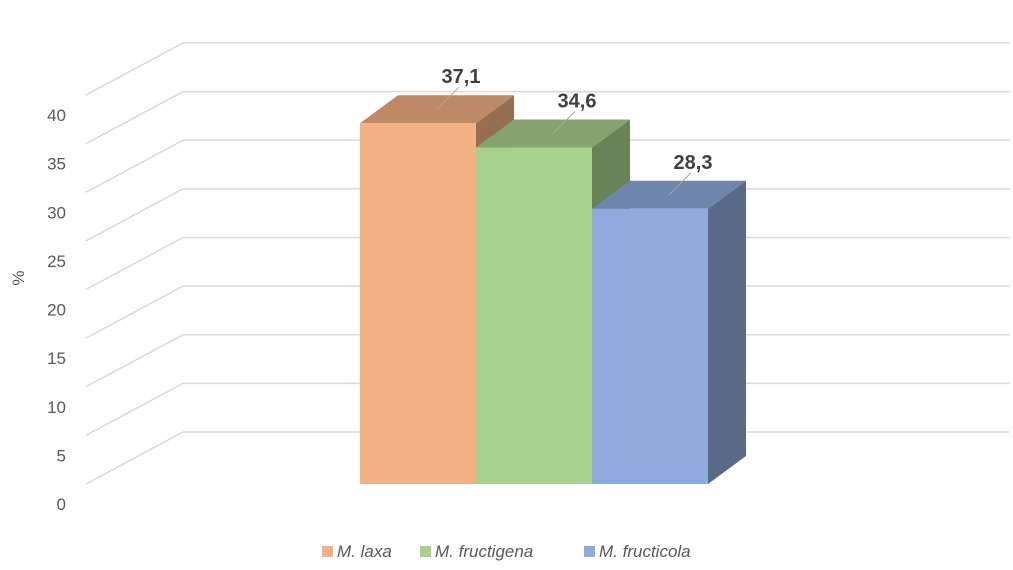 The width and height of the screenshot is (1013, 570). I want to click on y-tick-label: 30, so click(56, 212).